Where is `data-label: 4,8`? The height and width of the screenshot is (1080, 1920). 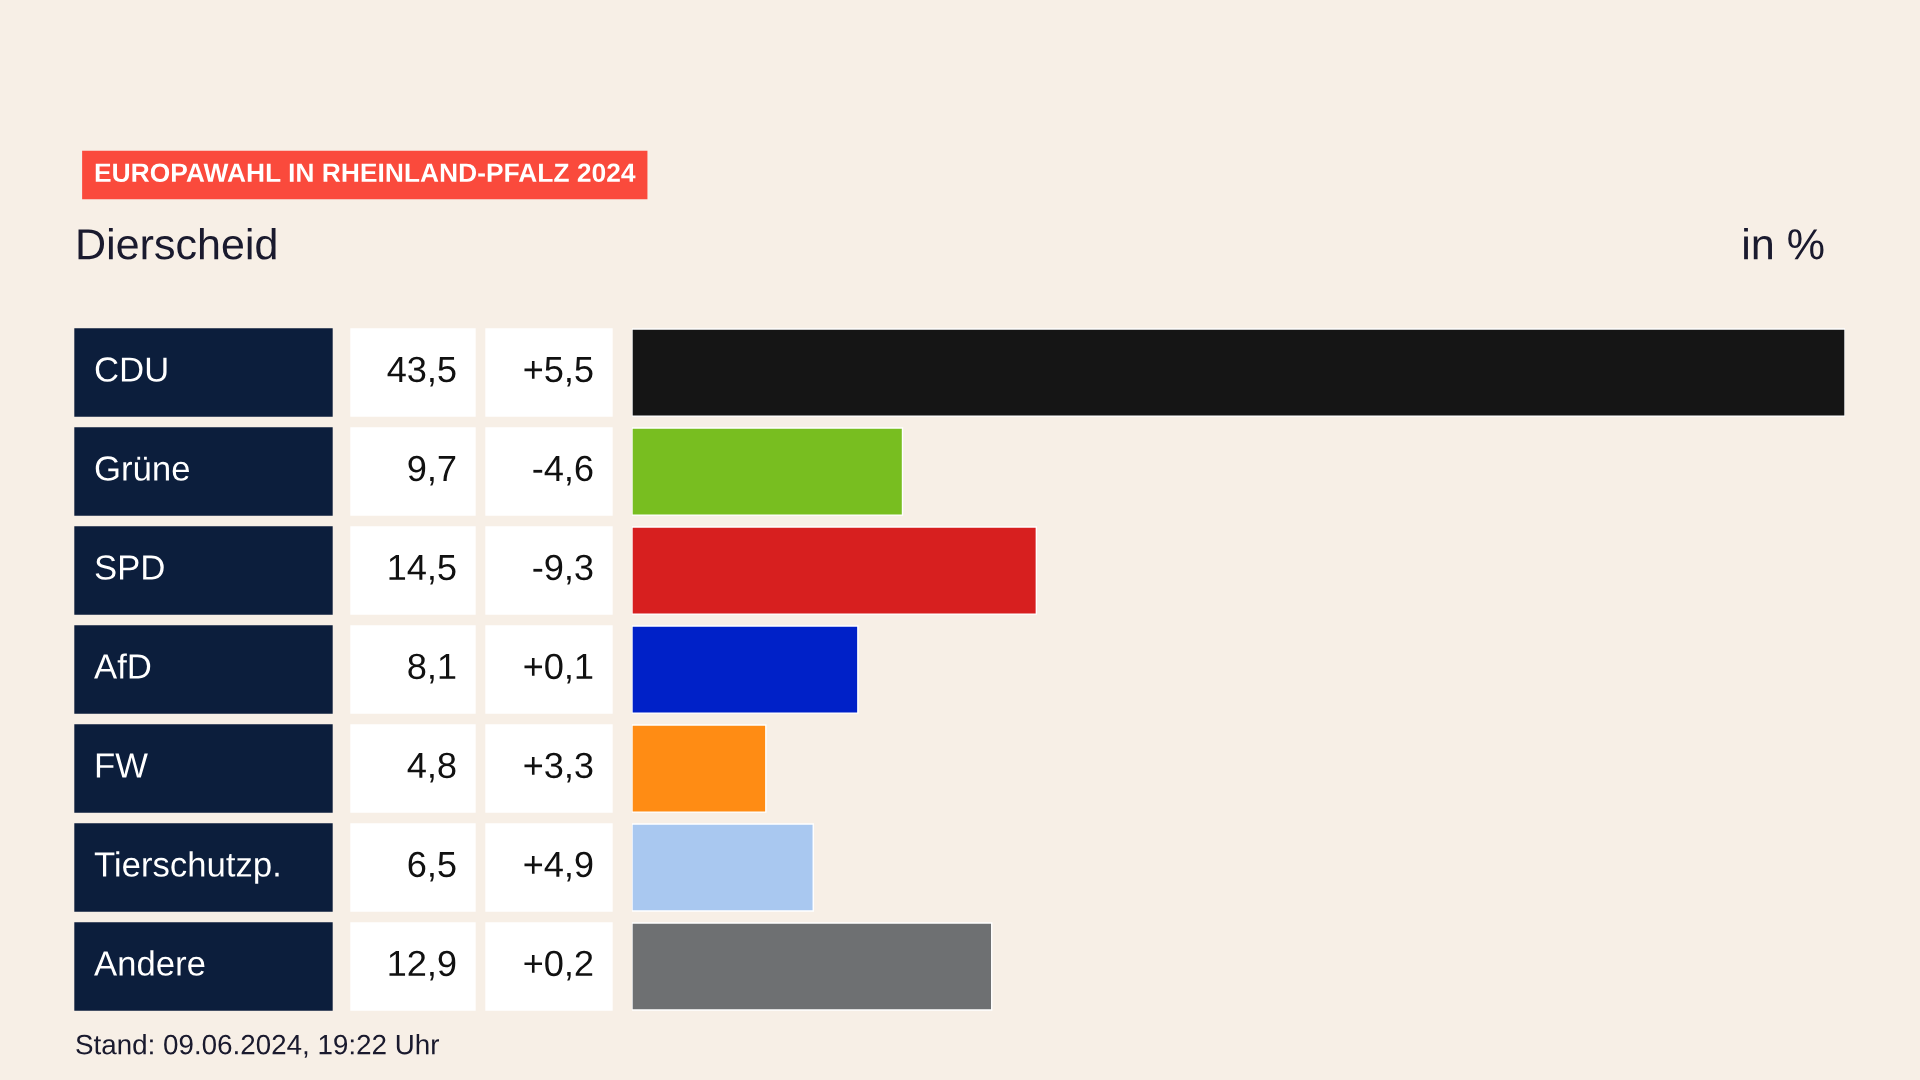
data-label: 4,8 is located at coordinates (431, 767).